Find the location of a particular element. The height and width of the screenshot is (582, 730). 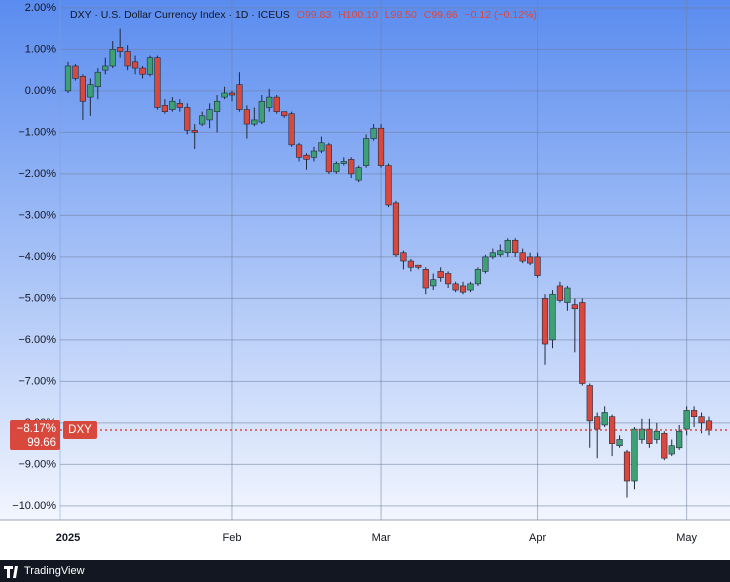

x-tick-label: Feb is located at coordinates (231, 538).